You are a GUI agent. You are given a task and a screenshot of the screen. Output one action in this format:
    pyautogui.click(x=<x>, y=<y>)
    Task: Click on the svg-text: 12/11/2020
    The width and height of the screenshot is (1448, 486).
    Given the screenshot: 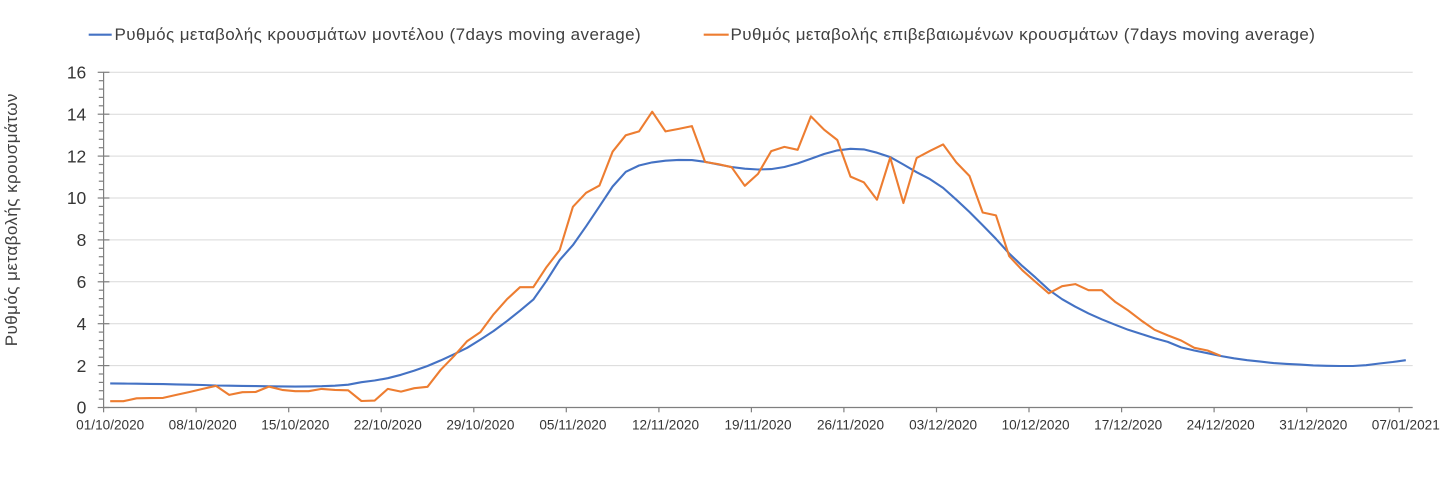 What is the action you would take?
    pyautogui.click(x=665, y=425)
    